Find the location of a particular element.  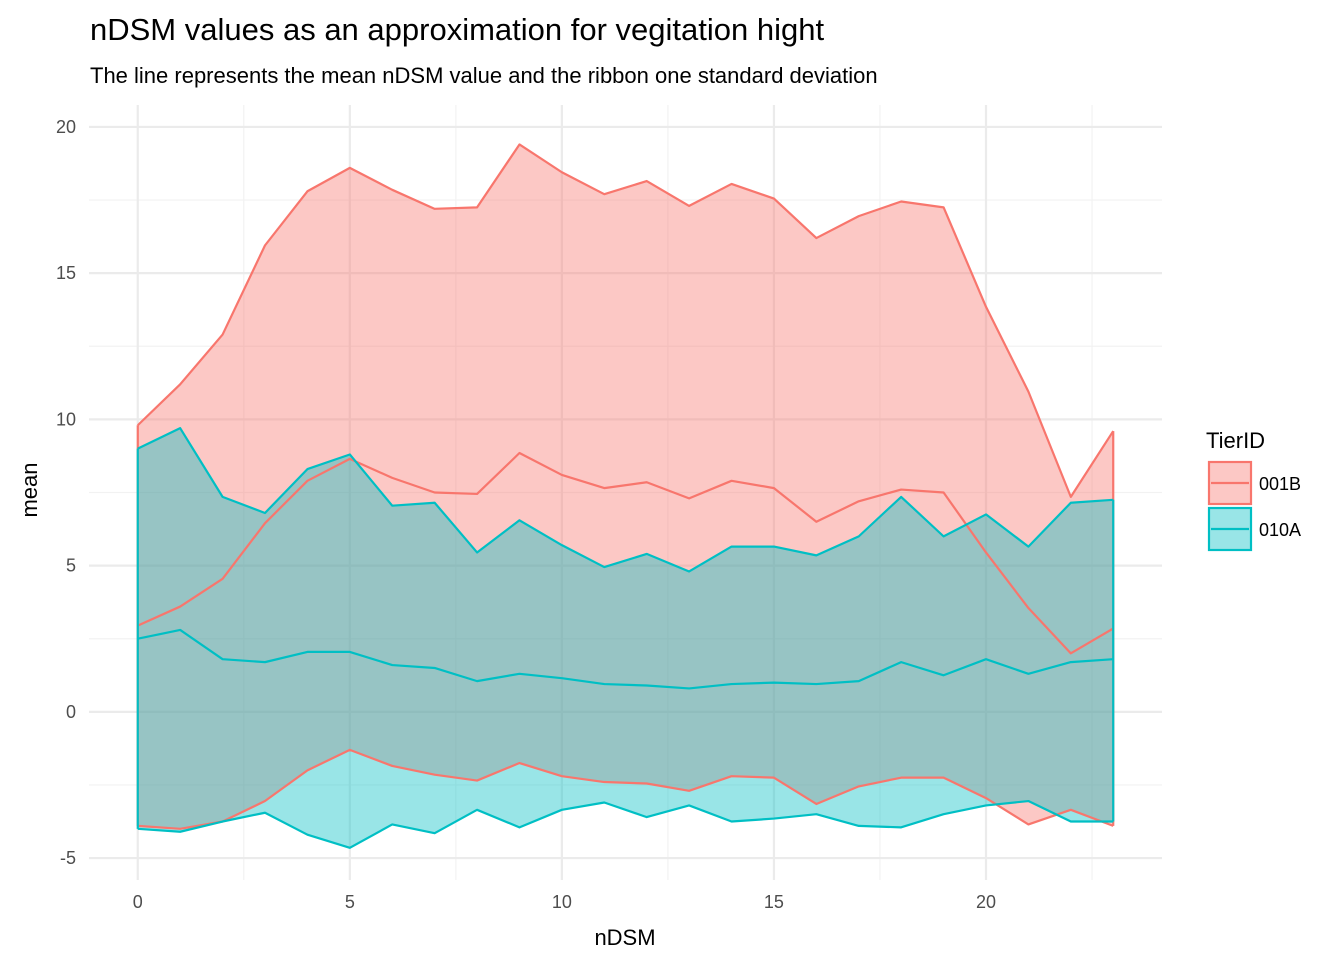

x-tick-label: 10 is located at coordinates (562, 902).